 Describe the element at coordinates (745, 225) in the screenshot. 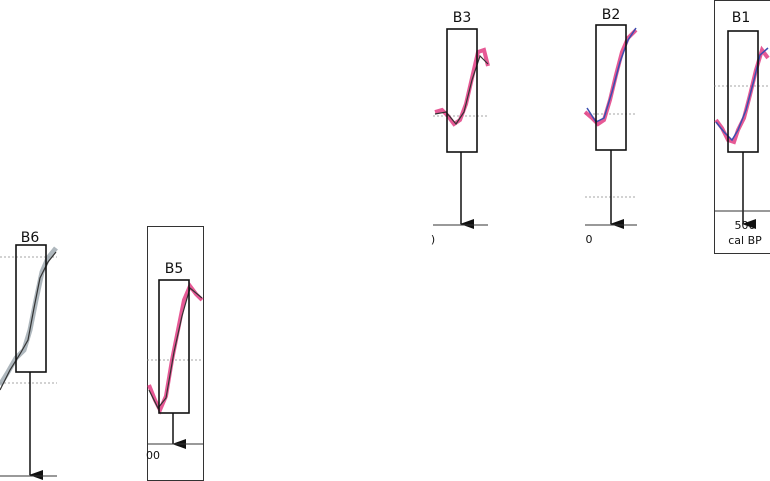

I see `tick-label: 500` at that location.